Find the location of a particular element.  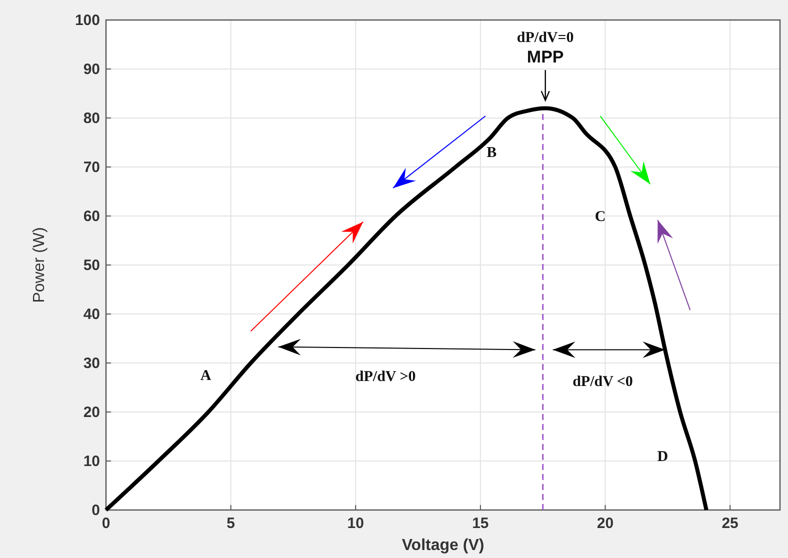

y-tick-label: 70 is located at coordinates (91, 167).